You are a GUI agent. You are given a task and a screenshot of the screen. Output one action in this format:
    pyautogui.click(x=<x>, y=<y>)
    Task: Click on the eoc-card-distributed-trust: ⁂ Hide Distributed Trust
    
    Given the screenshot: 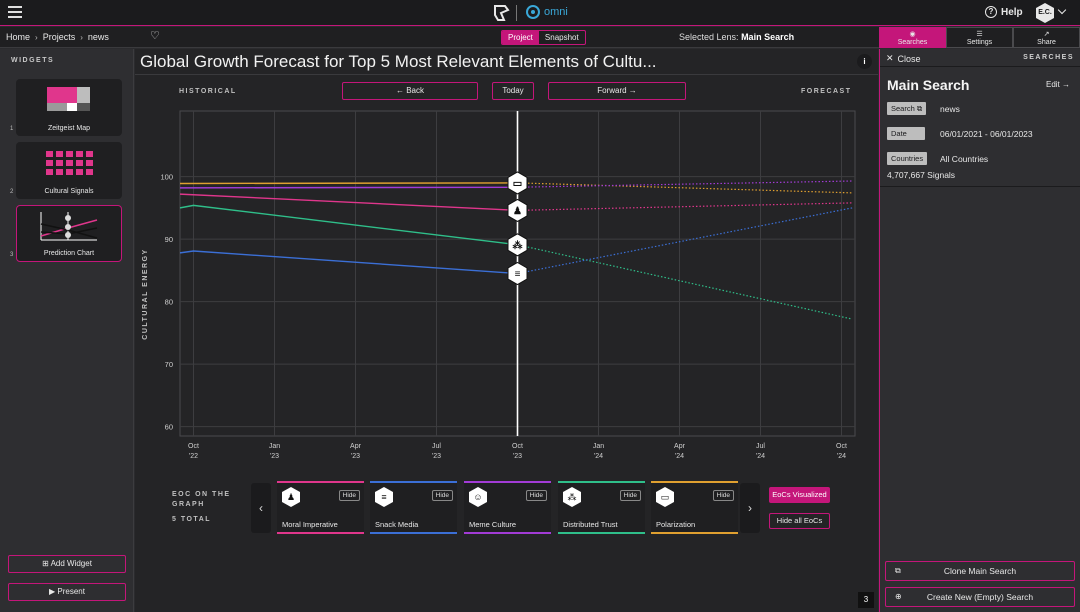 What is the action you would take?
    pyautogui.click(x=601, y=507)
    